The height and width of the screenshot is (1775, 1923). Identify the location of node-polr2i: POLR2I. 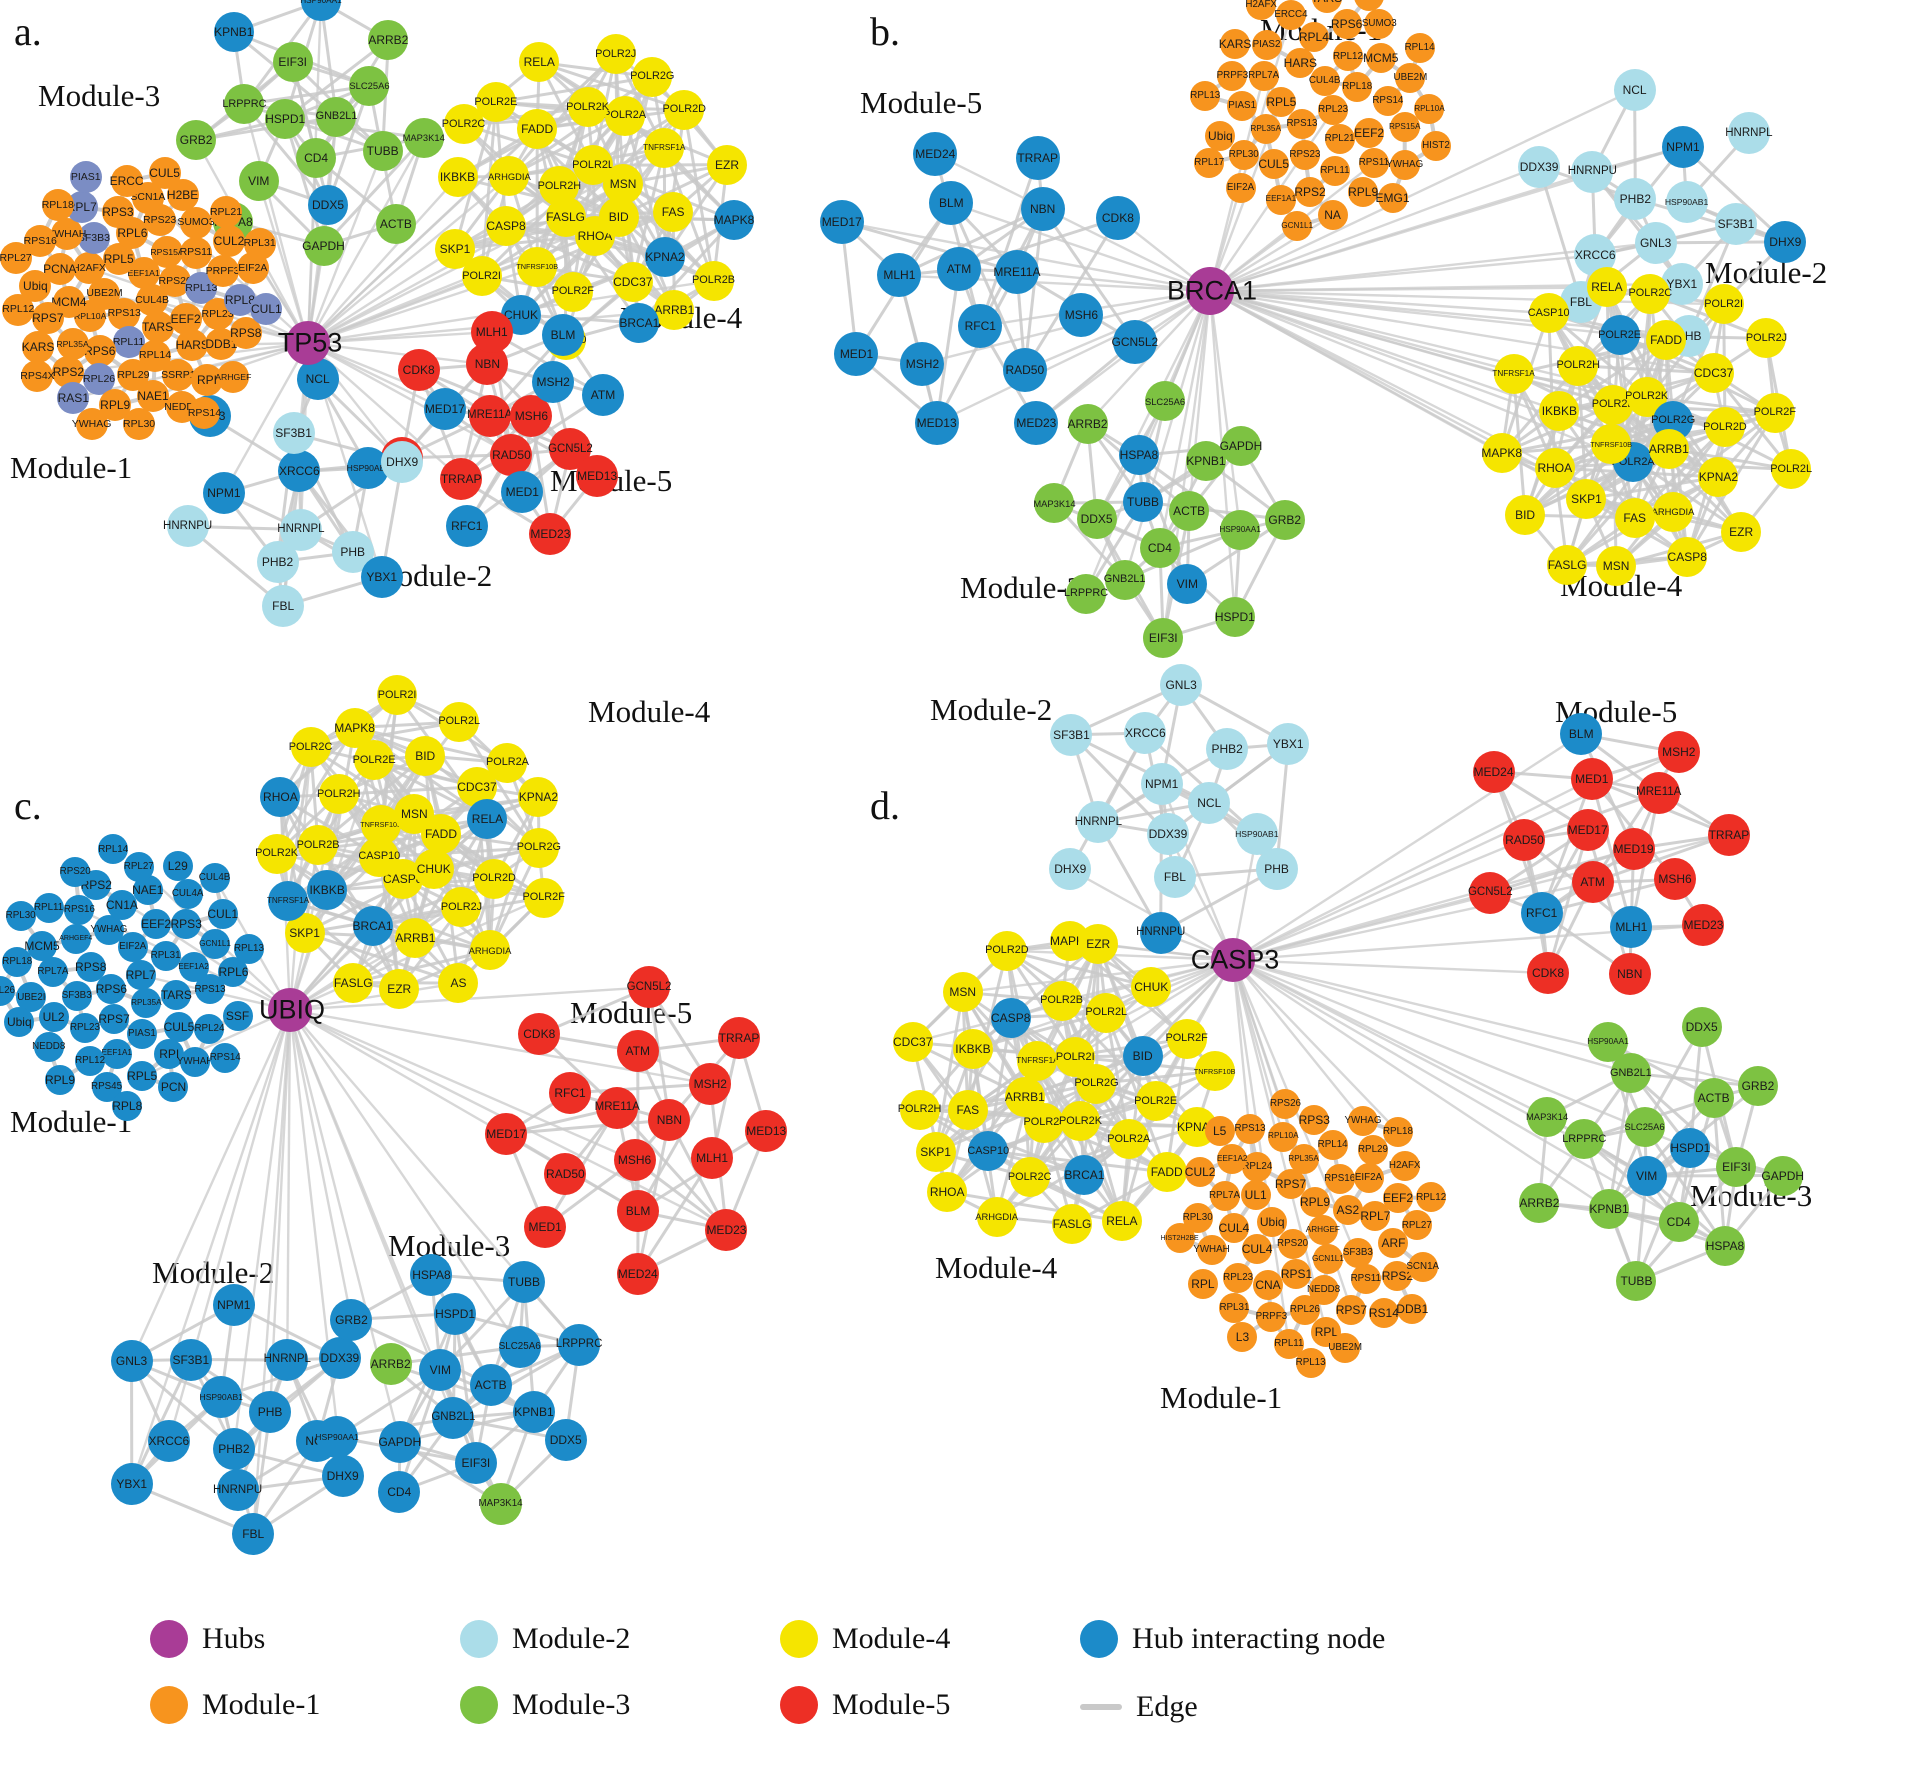
(481, 276).